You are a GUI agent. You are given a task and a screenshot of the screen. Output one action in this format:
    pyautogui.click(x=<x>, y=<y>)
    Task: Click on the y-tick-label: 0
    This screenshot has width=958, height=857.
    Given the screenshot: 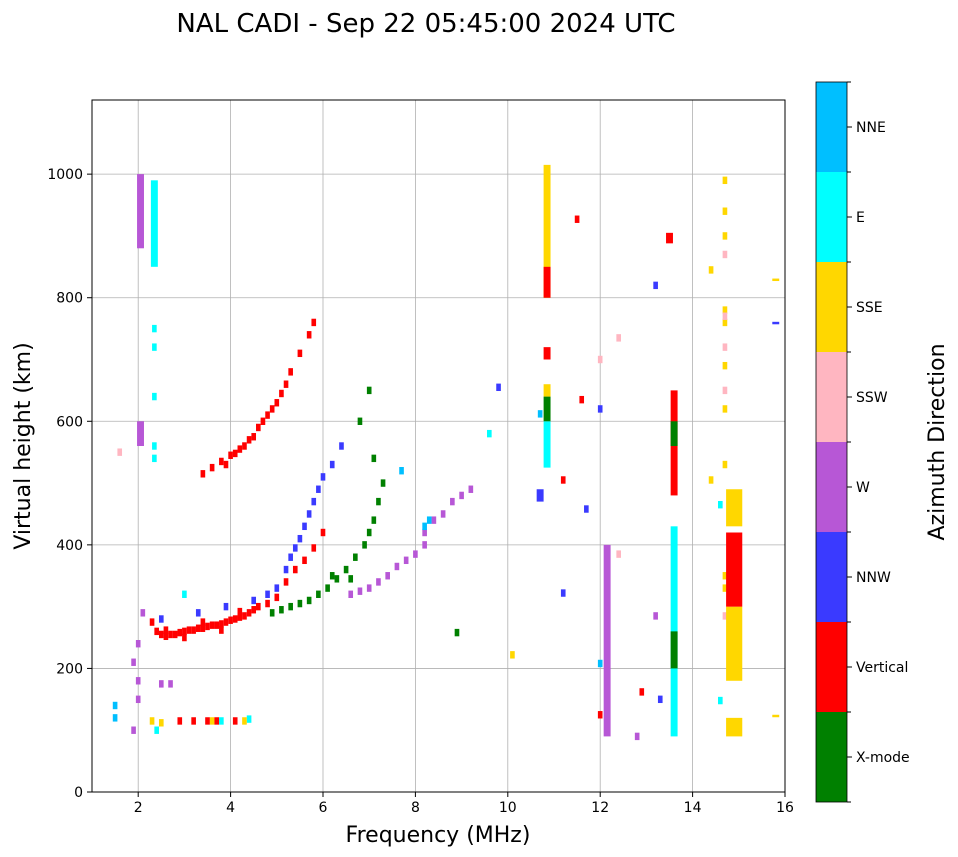 What is the action you would take?
    pyautogui.click(x=78, y=793)
    